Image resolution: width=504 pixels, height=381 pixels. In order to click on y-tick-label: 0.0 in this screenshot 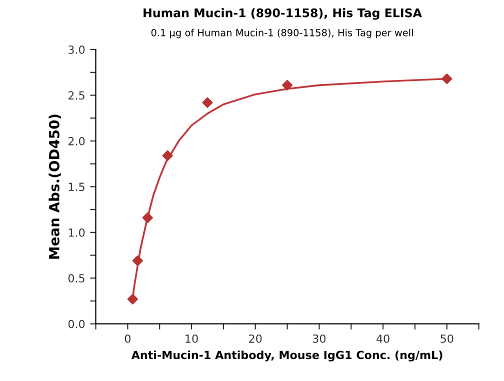, I will do `click(76, 324)`.